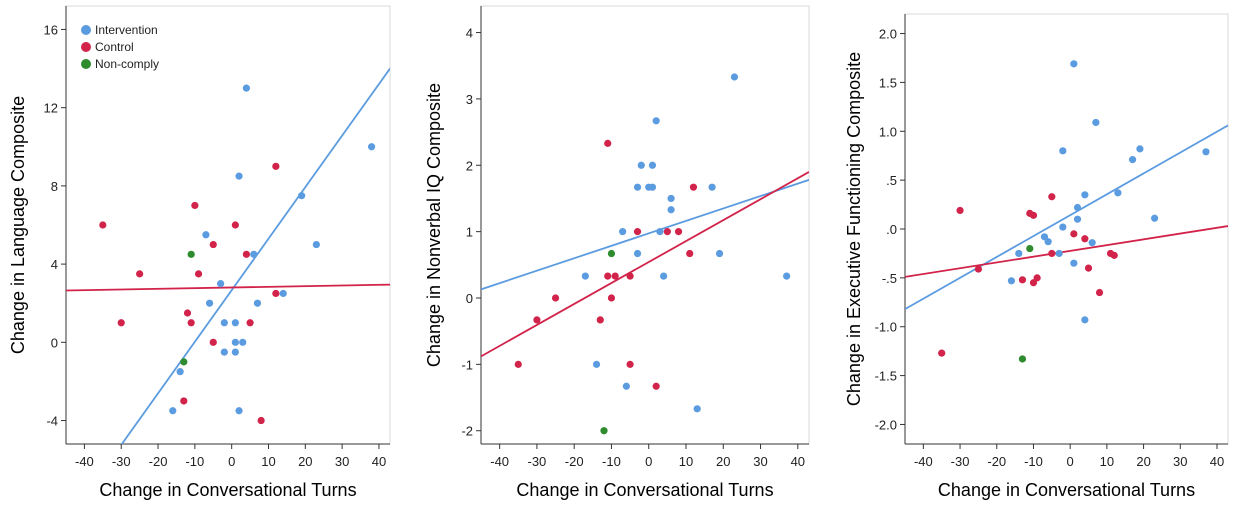 The height and width of the screenshot is (507, 1239). I want to click on y-tick-label: 1.0, so click(888, 131).